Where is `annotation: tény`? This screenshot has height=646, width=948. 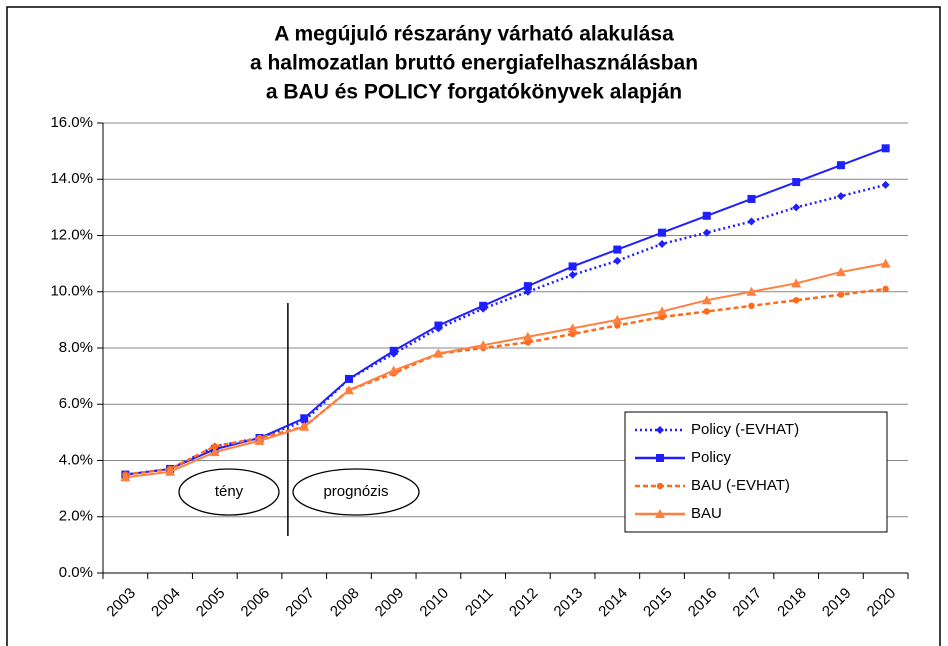 annotation: tény is located at coordinates (229, 491).